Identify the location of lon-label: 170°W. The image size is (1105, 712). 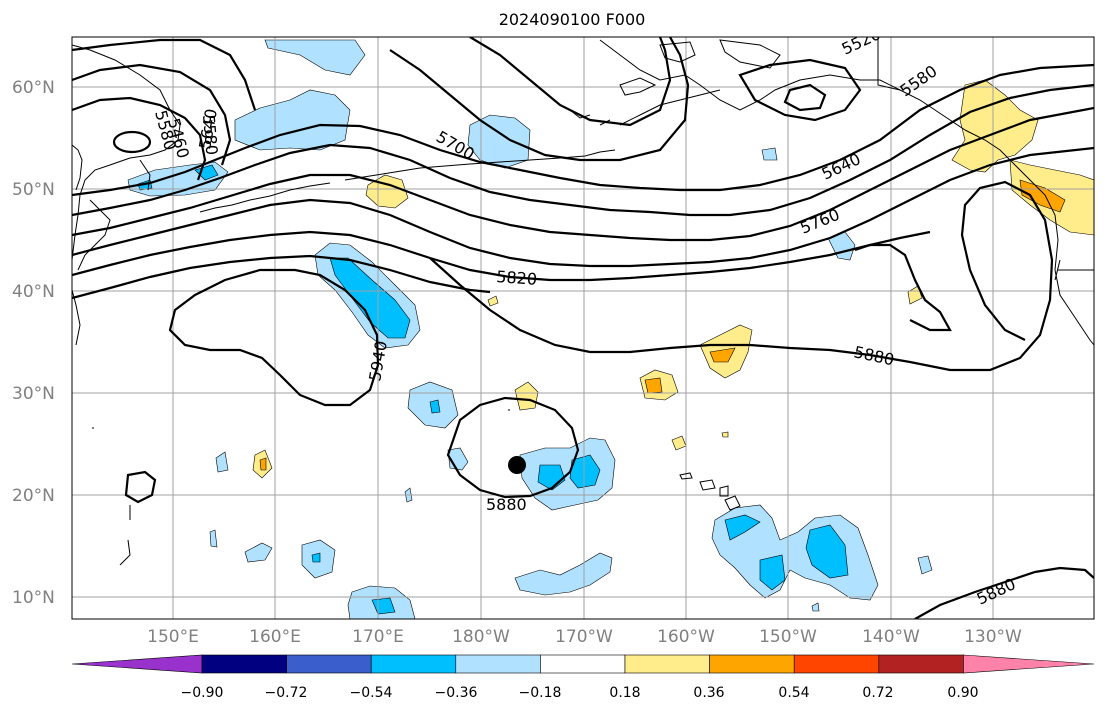
(584, 637).